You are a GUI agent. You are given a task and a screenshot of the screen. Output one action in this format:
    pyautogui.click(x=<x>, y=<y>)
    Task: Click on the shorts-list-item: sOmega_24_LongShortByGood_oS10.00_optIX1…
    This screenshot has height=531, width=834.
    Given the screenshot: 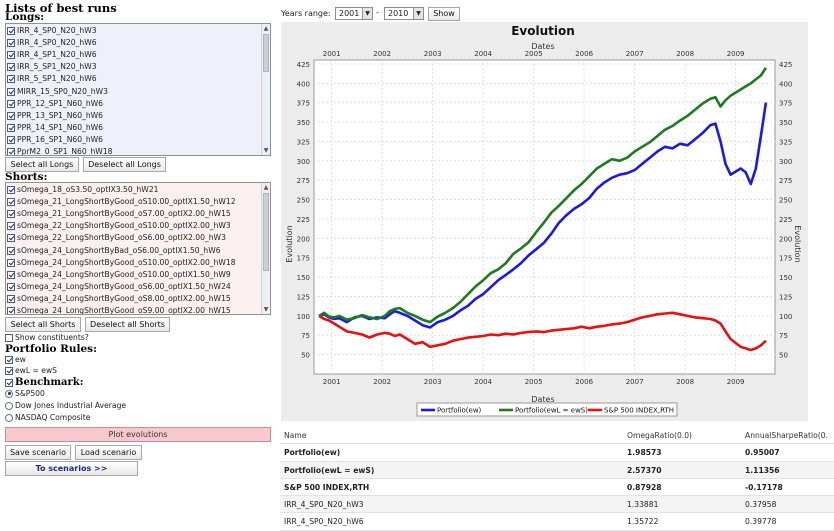 What is the action you would take?
    pyautogui.click(x=138, y=275)
    